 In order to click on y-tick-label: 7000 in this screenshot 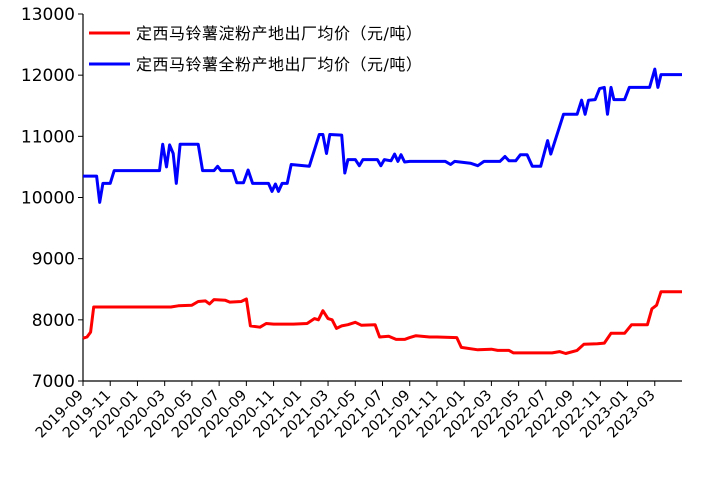, I will do `click(53, 382)`.